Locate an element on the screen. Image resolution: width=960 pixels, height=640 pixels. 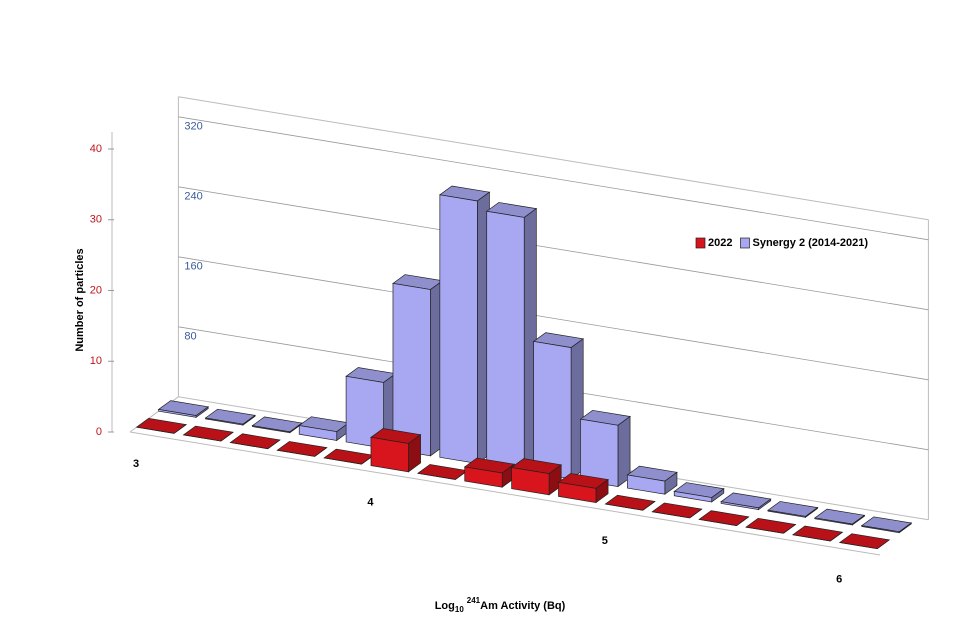
x-tick-label: 3 is located at coordinates (136, 464).